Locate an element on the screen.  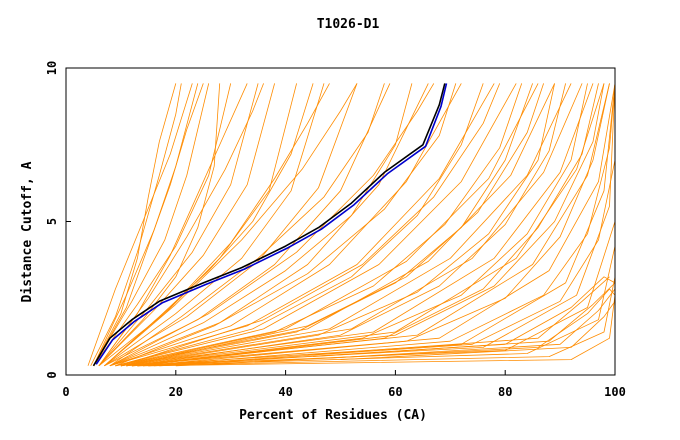
x-axis-label: Percent of Residues (CA) is located at coordinates (333, 415).